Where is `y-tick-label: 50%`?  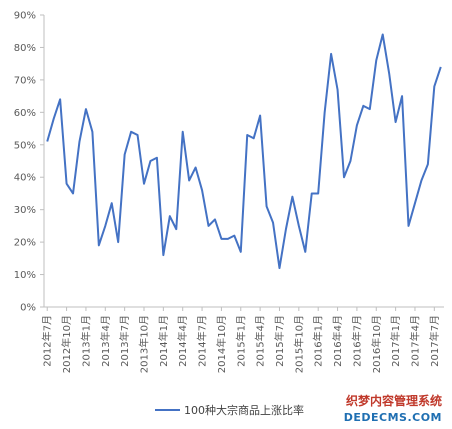
y-tick-label: 50% is located at coordinates (25, 145).